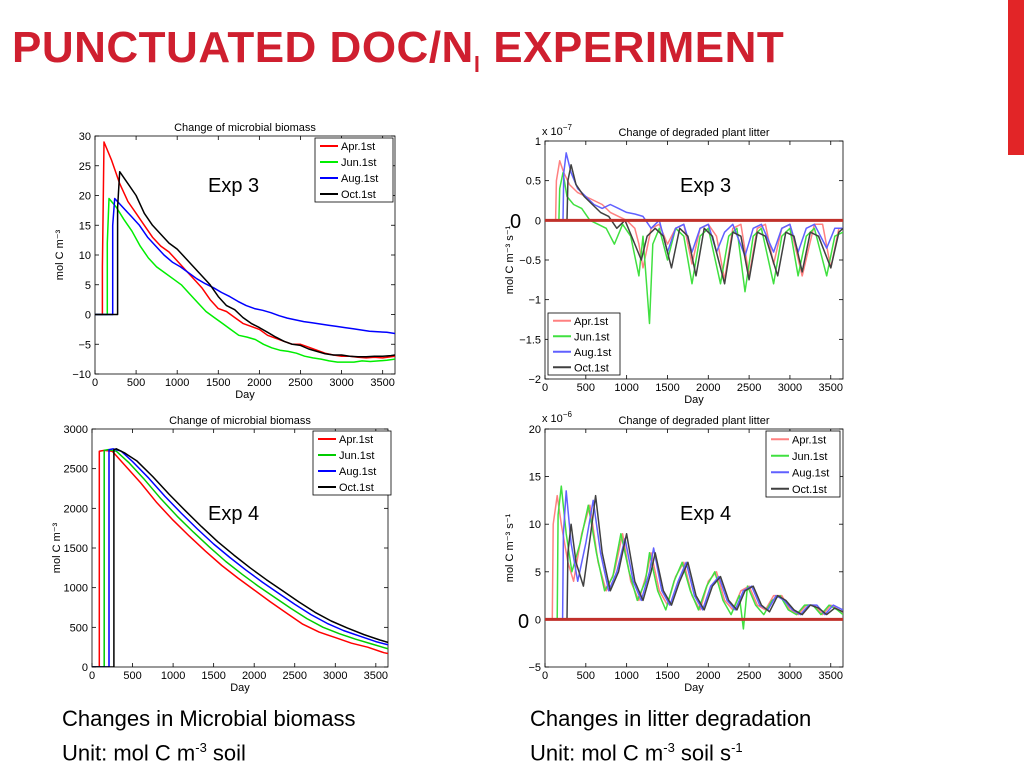 The height and width of the screenshot is (768, 1024). Describe the element at coordinates (568, 127) in the screenshot. I see `exponent-power: −7` at that location.